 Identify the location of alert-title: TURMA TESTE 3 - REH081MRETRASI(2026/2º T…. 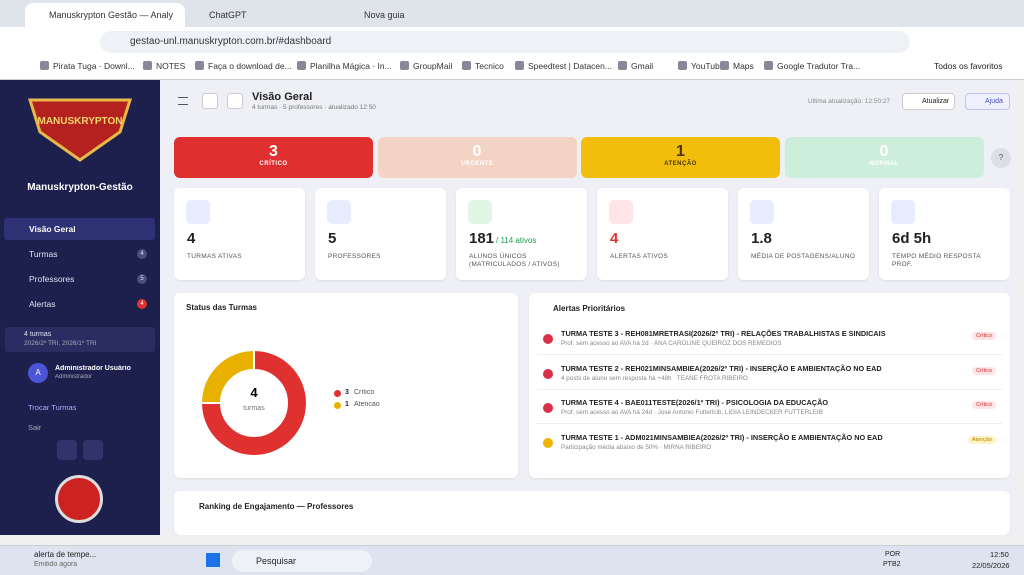
(723, 333).